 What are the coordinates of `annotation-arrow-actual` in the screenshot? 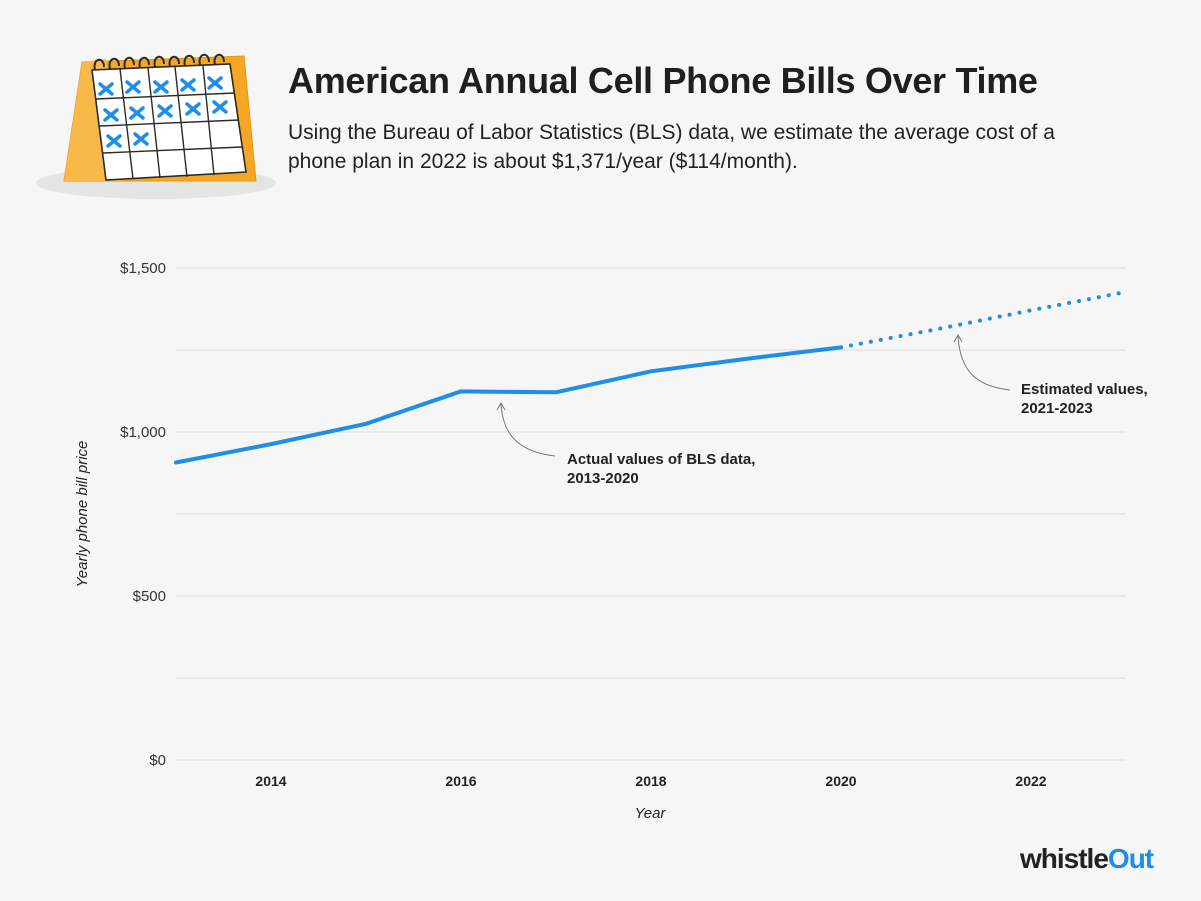 It's located at (528, 430).